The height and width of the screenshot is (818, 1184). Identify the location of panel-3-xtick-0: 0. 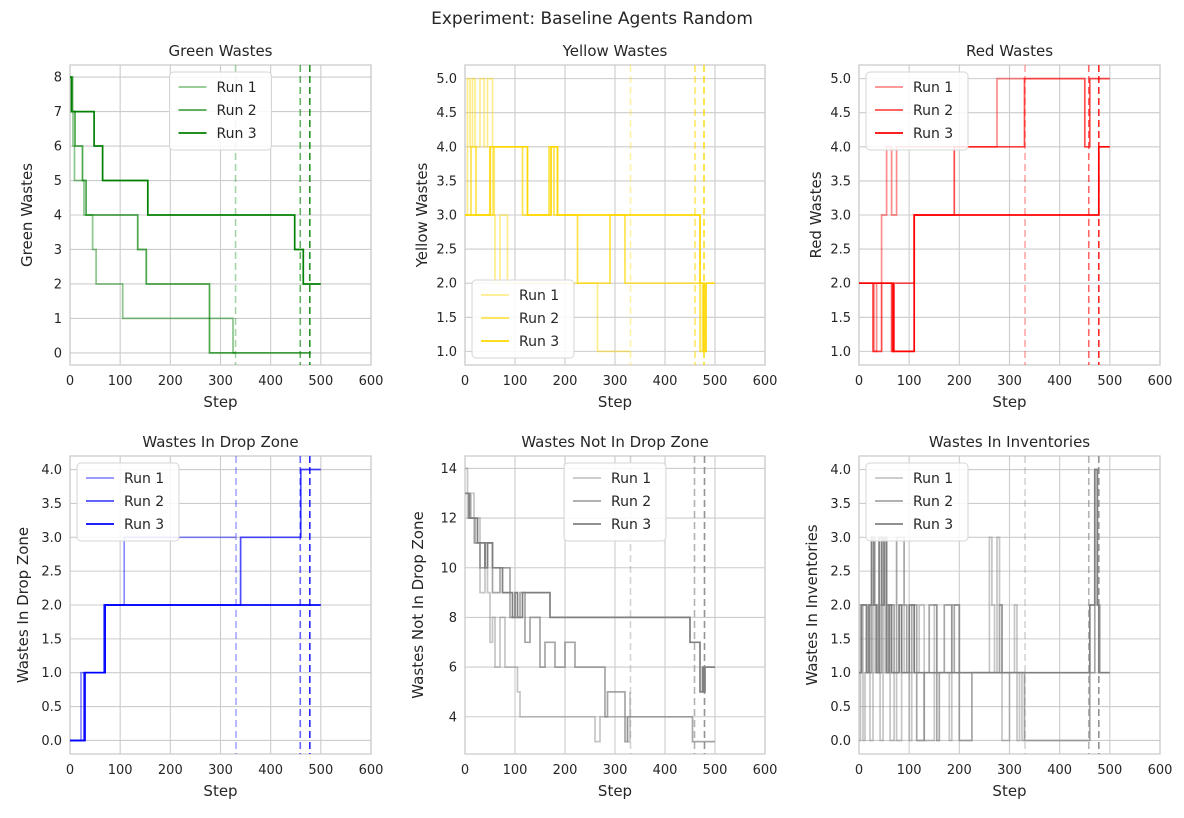
(859, 381).